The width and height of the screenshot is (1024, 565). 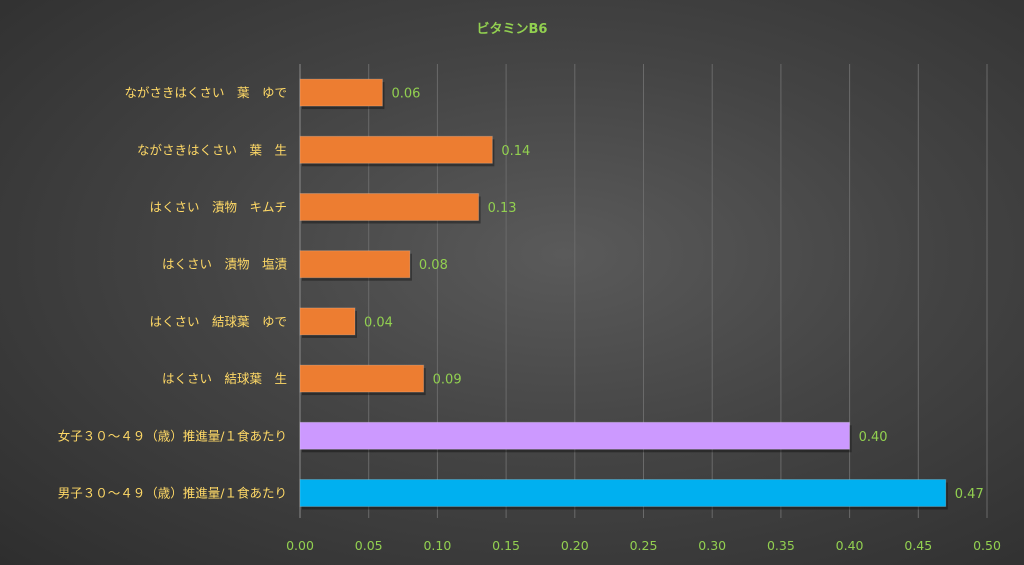 I want to click on category-label: 男子３０～４９（歳）推進量/１食あたり, so click(x=172, y=493).